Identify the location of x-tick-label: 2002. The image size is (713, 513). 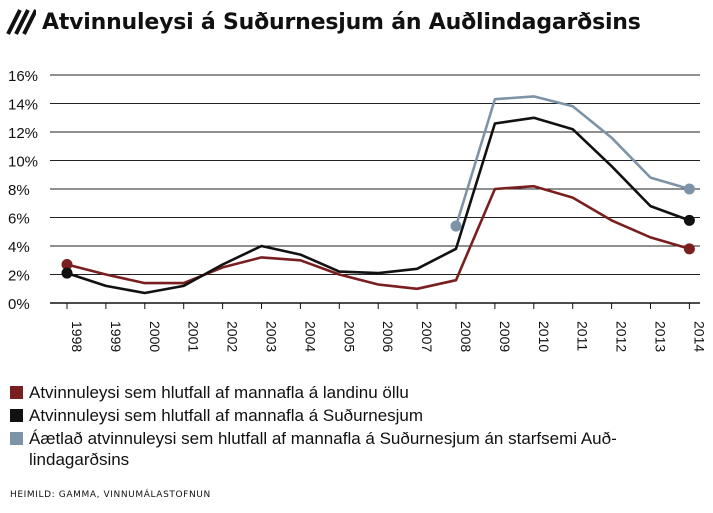
(233, 336).